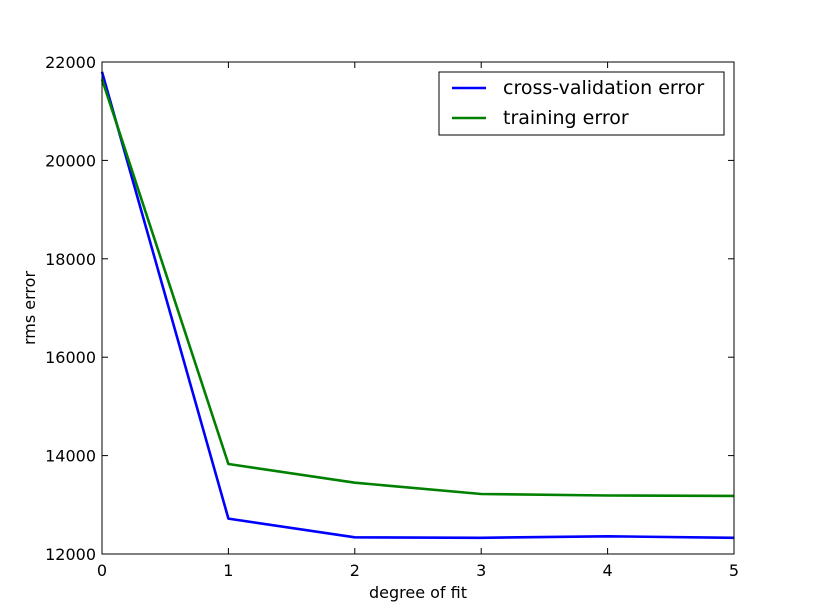 The width and height of the screenshot is (815, 615). What do you see at coordinates (608, 570) in the screenshot?
I see `x-tick-label: 4` at bounding box center [608, 570].